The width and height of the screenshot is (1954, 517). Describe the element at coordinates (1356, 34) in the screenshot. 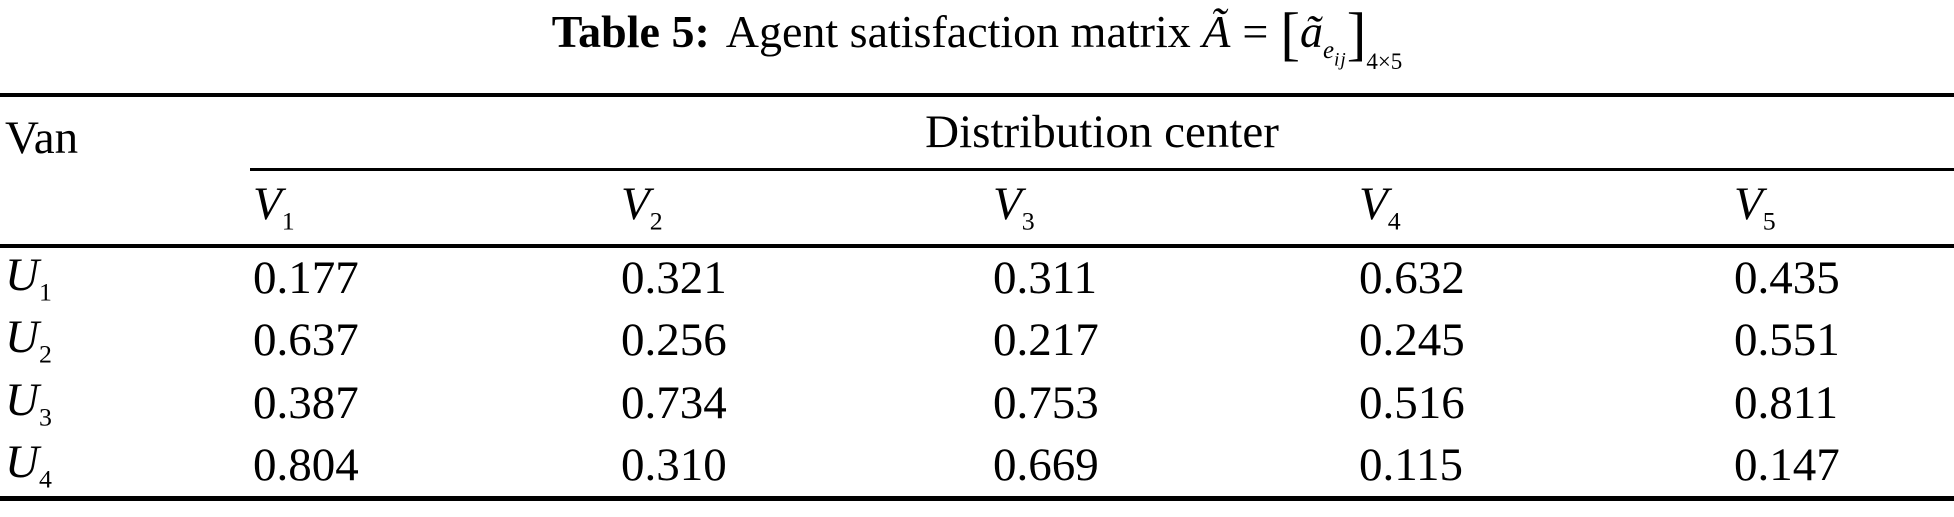

I see `close-bracket: ]` at that location.